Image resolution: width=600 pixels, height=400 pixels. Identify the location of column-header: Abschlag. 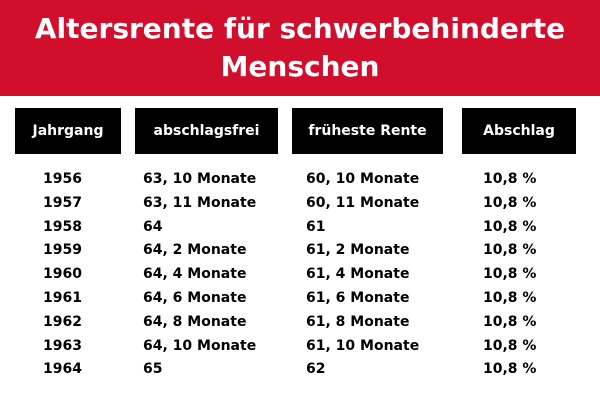
(519, 131).